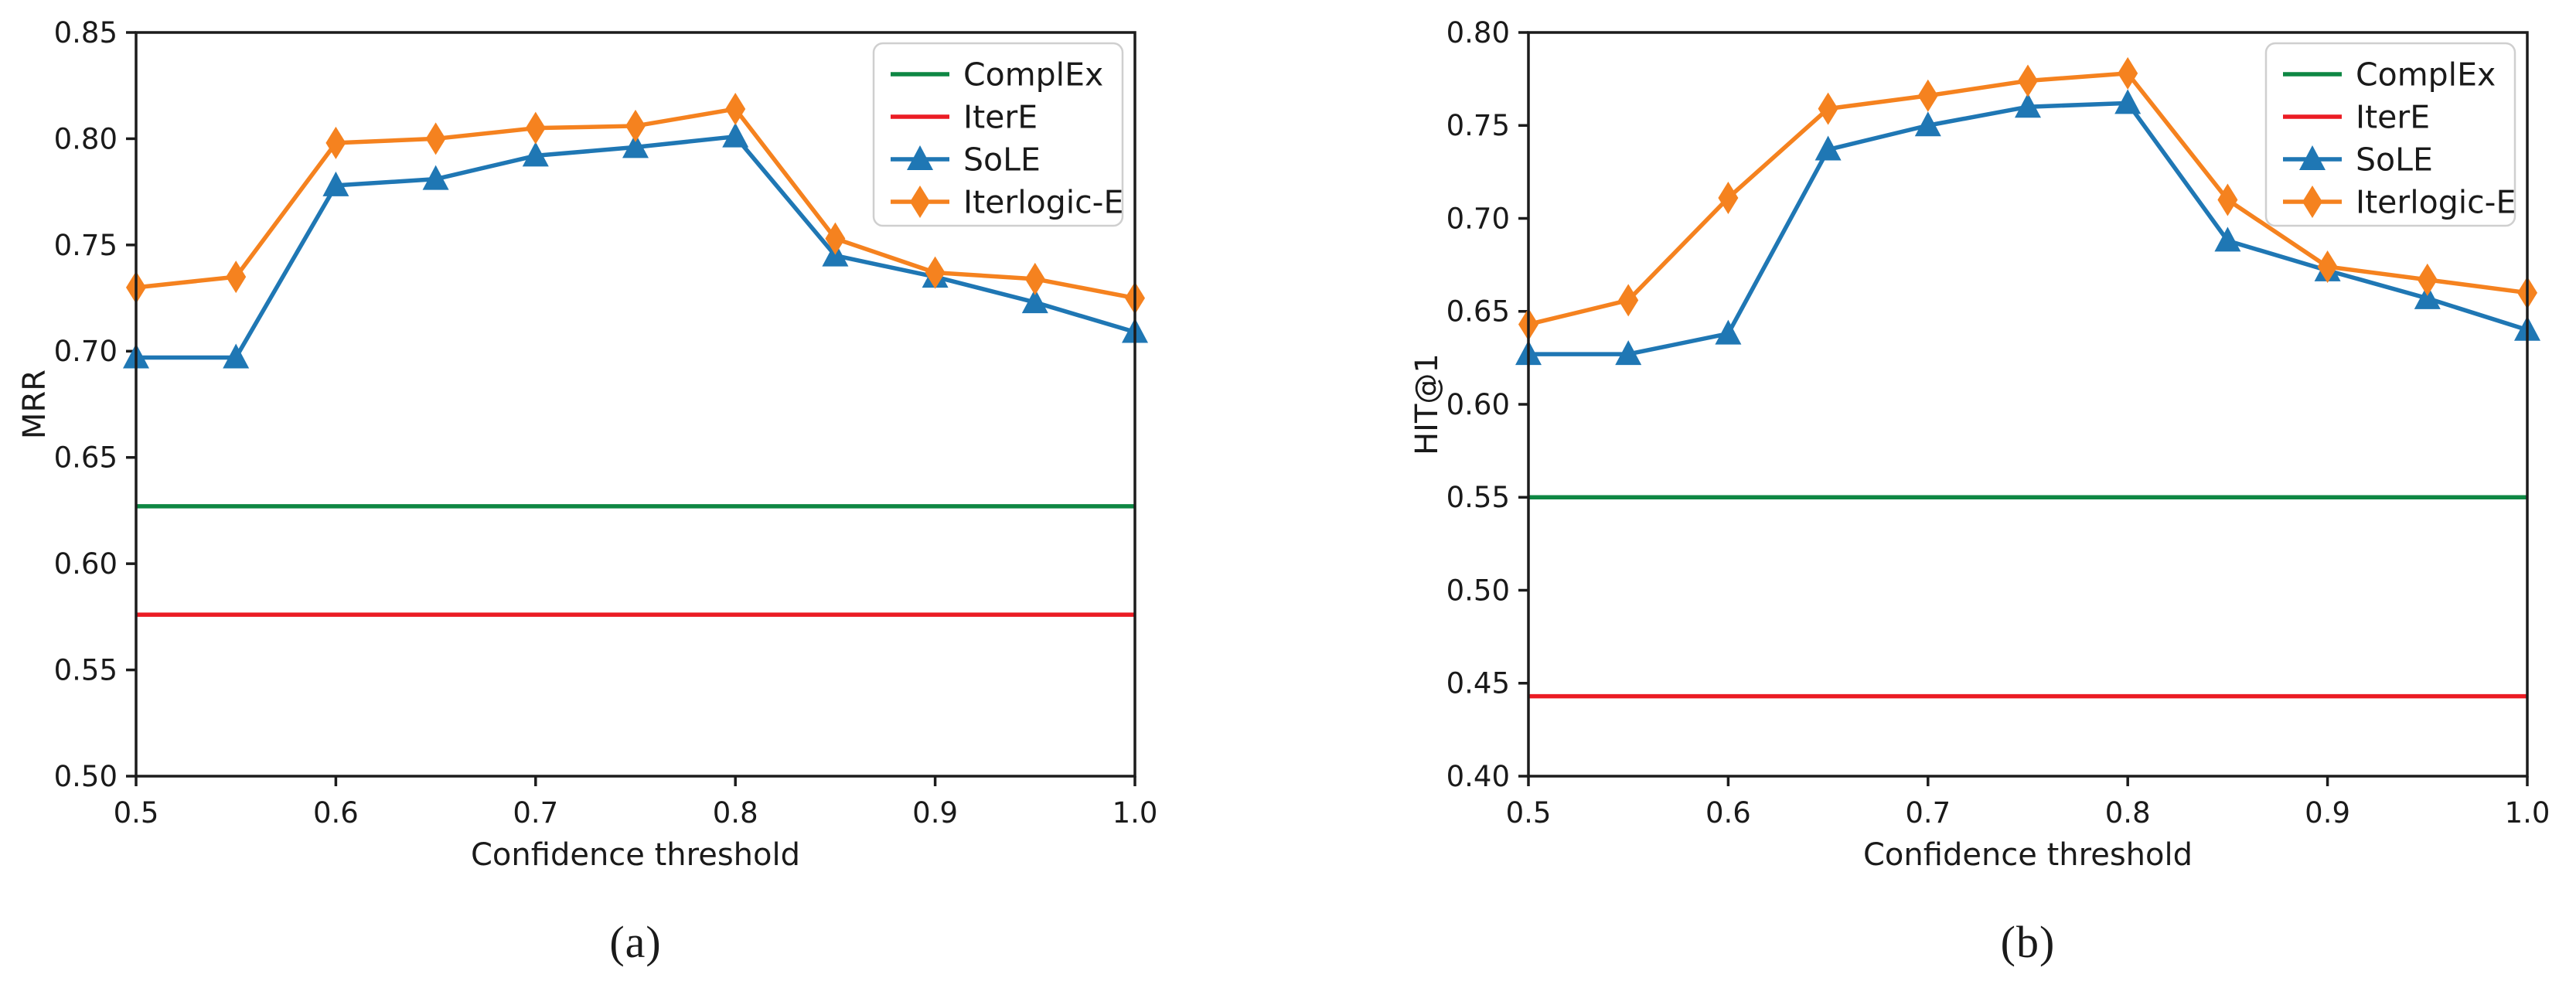  What do you see at coordinates (1427, 404) in the screenshot?
I see `y-axis-label: HIT@1` at bounding box center [1427, 404].